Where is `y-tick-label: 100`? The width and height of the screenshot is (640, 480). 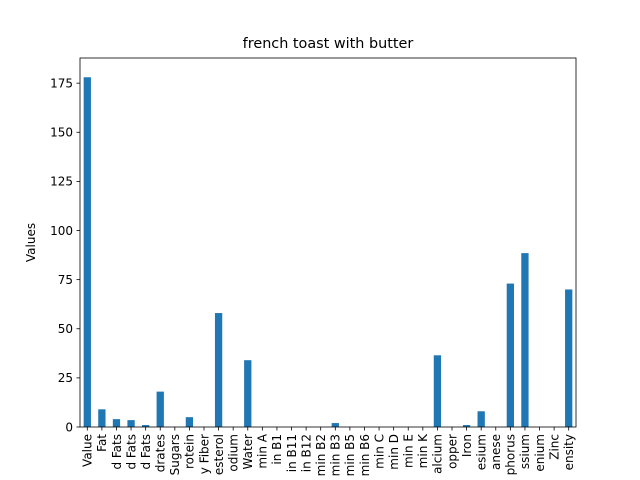 y-tick-label: 100 is located at coordinates (61, 231).